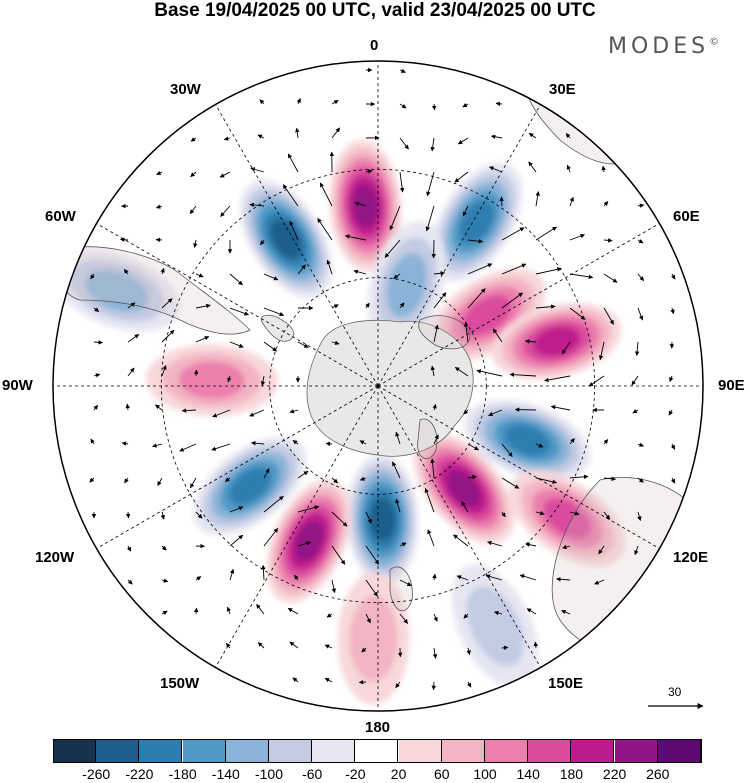 The height and width of the screenshot is (783, 750). Describe the element at coordinates (312, 774) in the screenshot. I see `colorbar-tick-label: -60` at that location.